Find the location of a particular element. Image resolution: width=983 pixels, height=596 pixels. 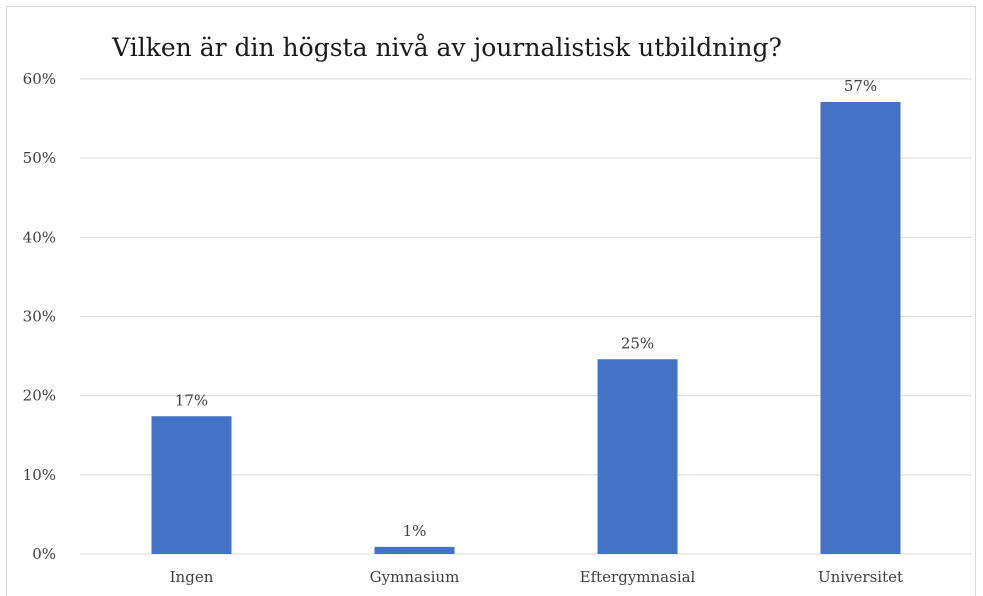

bar-eftergymnasial is located at coordinates (637, 456).